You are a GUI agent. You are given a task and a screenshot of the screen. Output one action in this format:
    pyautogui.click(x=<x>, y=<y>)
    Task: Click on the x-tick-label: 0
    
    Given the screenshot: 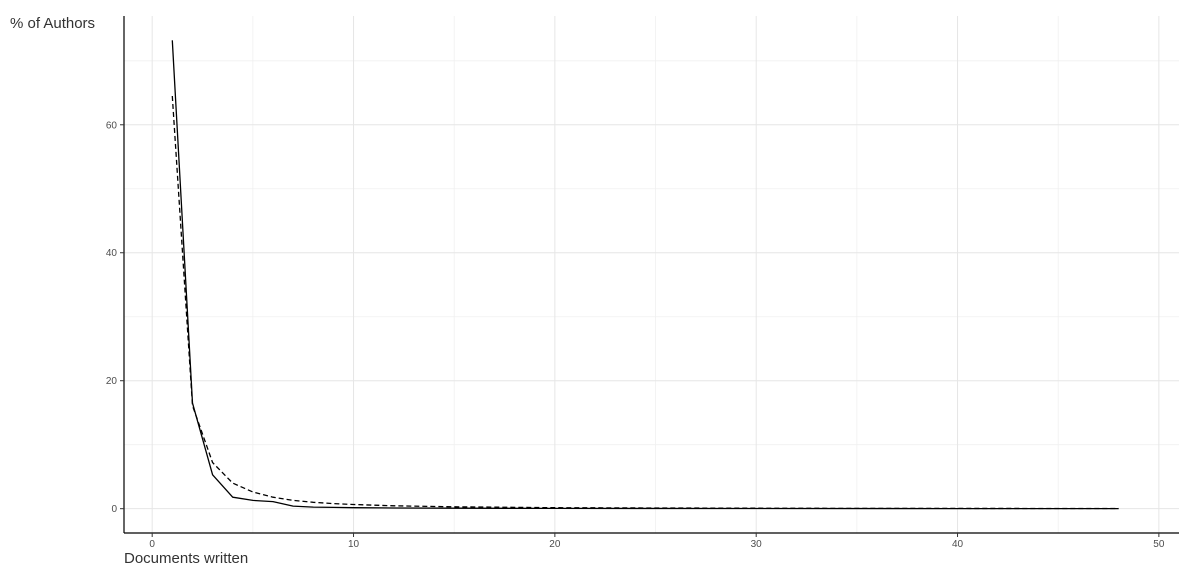 What is the action you would take?
    pyautogui.click(x=152, y=544)
    